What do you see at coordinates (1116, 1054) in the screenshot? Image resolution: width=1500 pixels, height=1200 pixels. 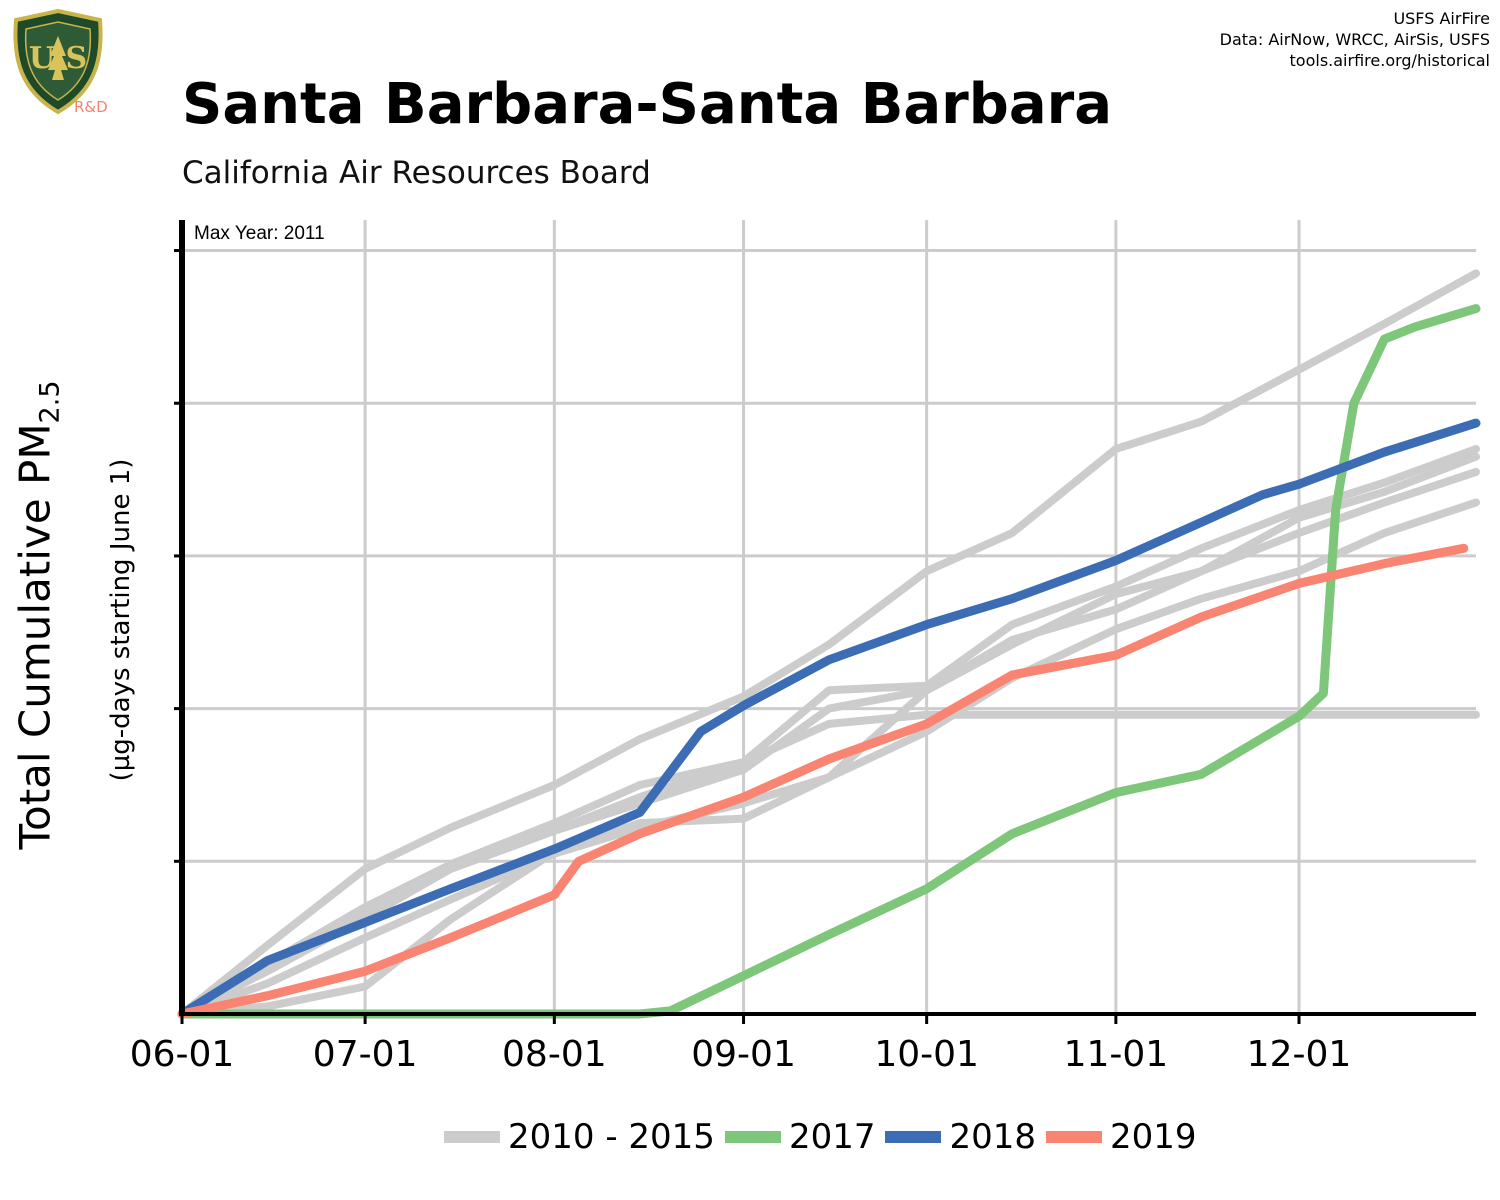 I see `x-tick-label: 11-01` at bounding box center [1116, 1054].